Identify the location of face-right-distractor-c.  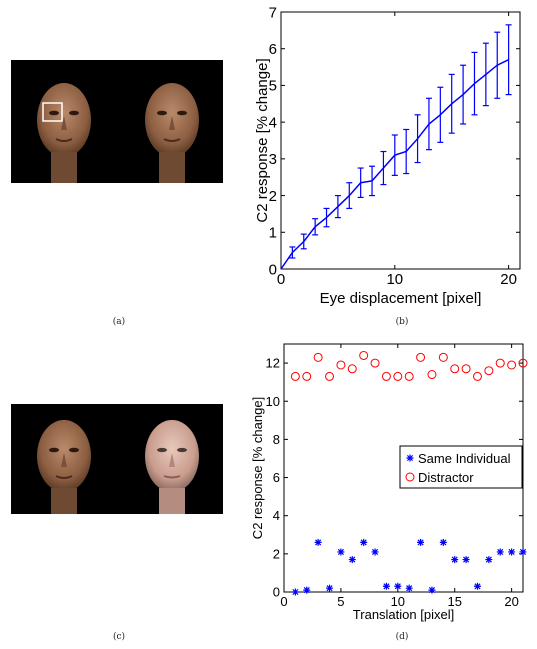
(172, 467).